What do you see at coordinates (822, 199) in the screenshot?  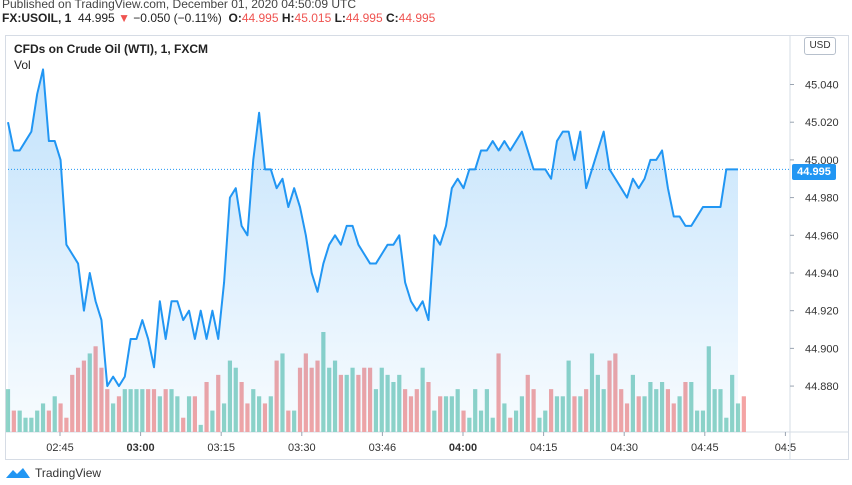 I see `y-tick-label: 44.980` at bounding box center [822, 199].